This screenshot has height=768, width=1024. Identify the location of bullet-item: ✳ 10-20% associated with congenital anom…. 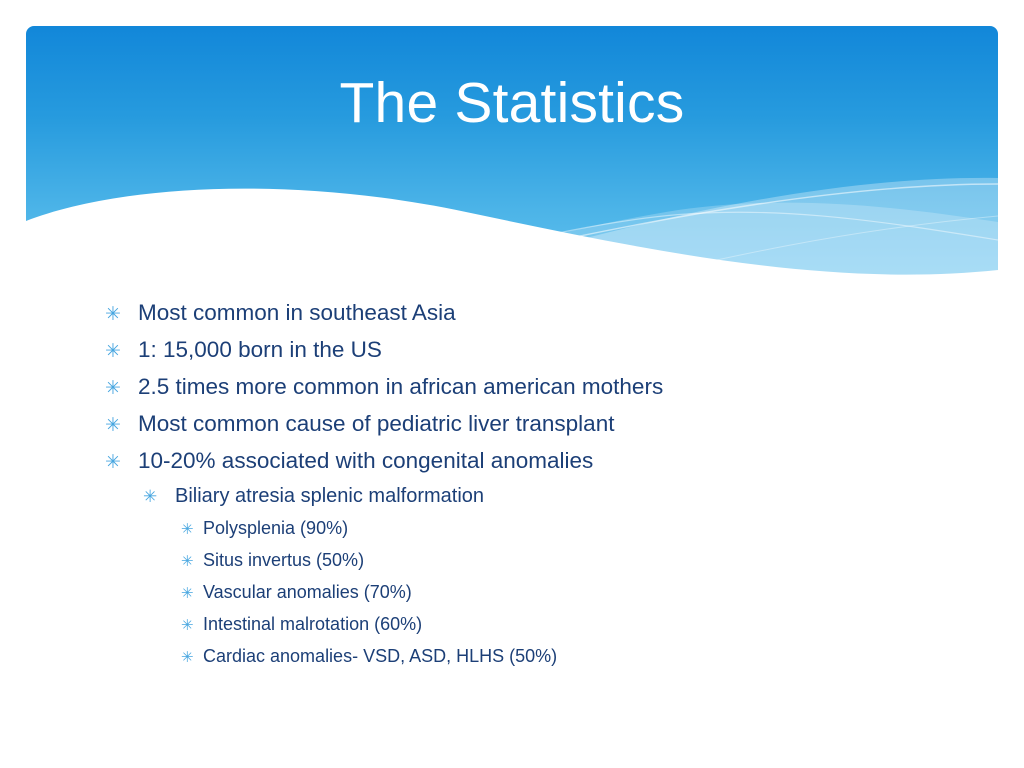
(512, 466).